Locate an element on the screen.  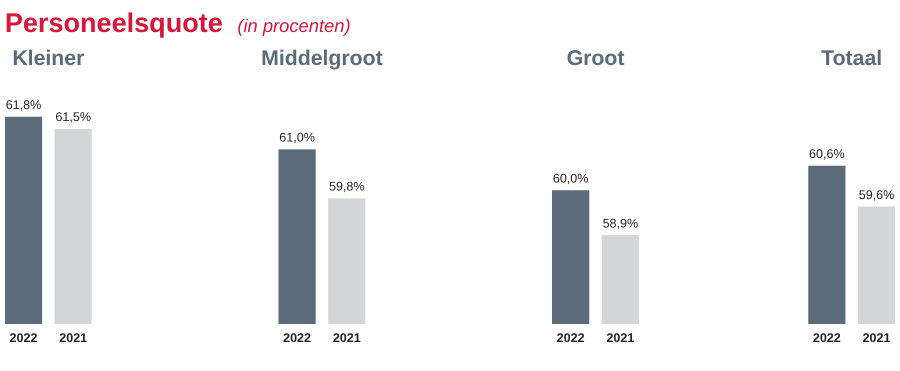
data-label: 59,6% is located at coordinates (876, 195).